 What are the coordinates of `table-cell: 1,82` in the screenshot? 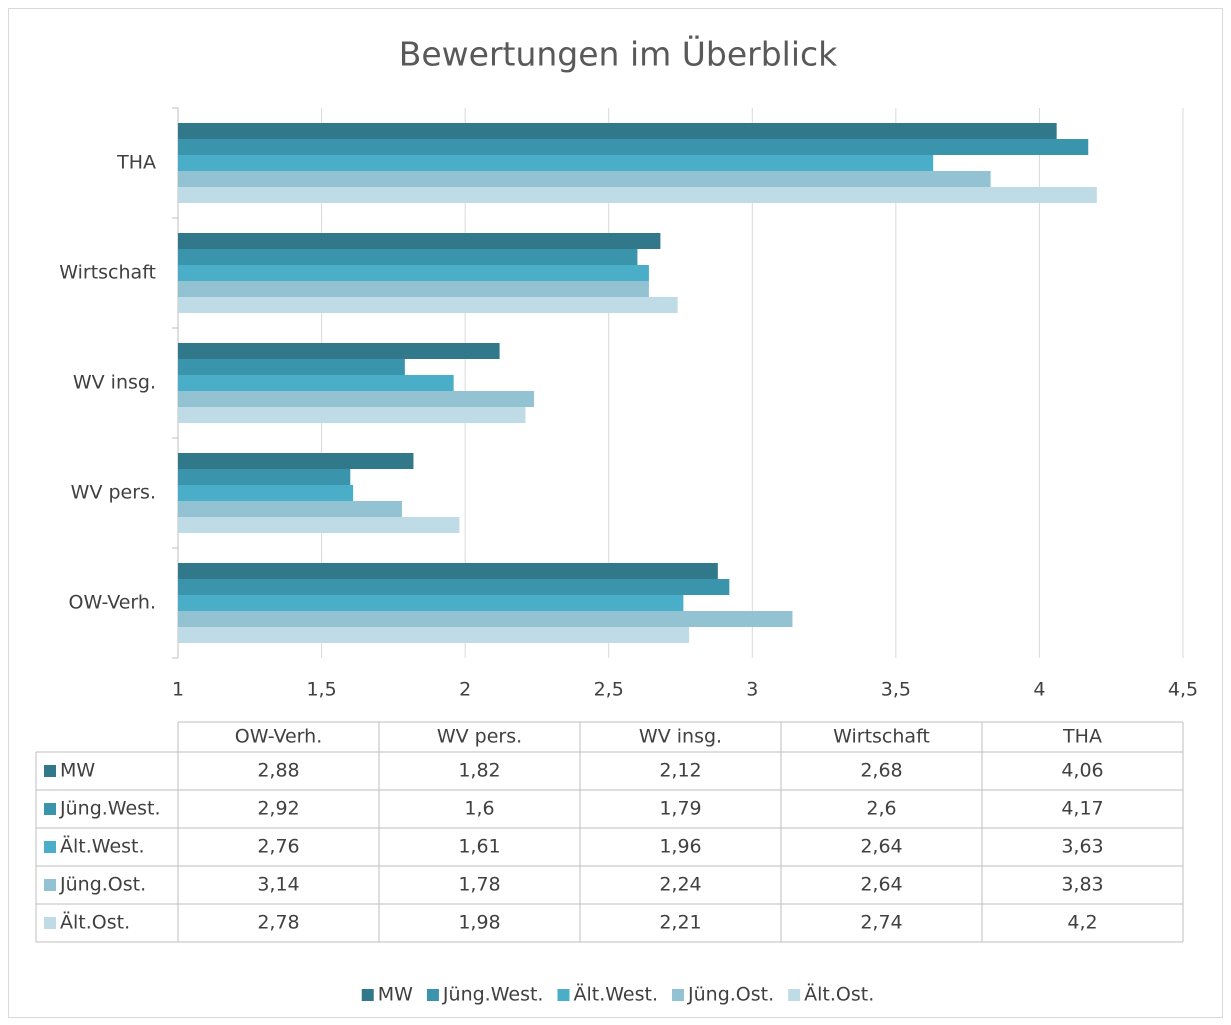 It's located at (479, 771).